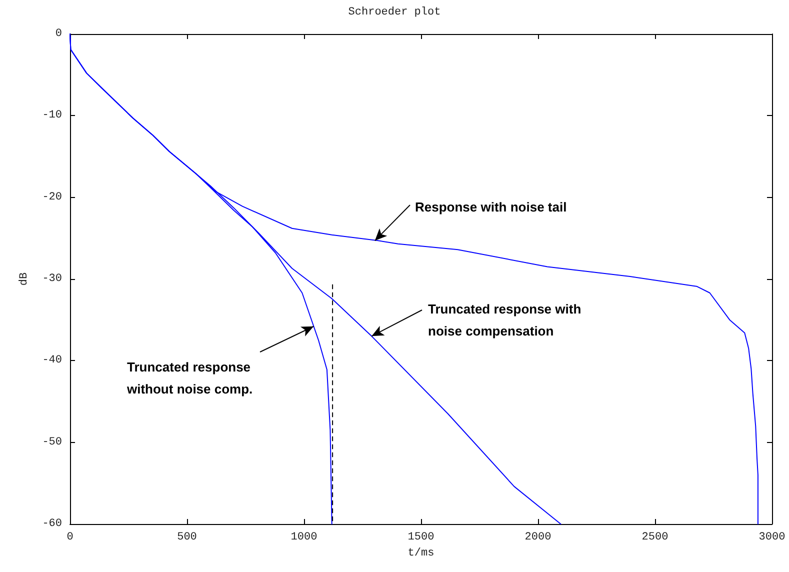 The width and height of the screenshot is (789, 572). I want to click on y-tick-label: -20, so click(52, 197).